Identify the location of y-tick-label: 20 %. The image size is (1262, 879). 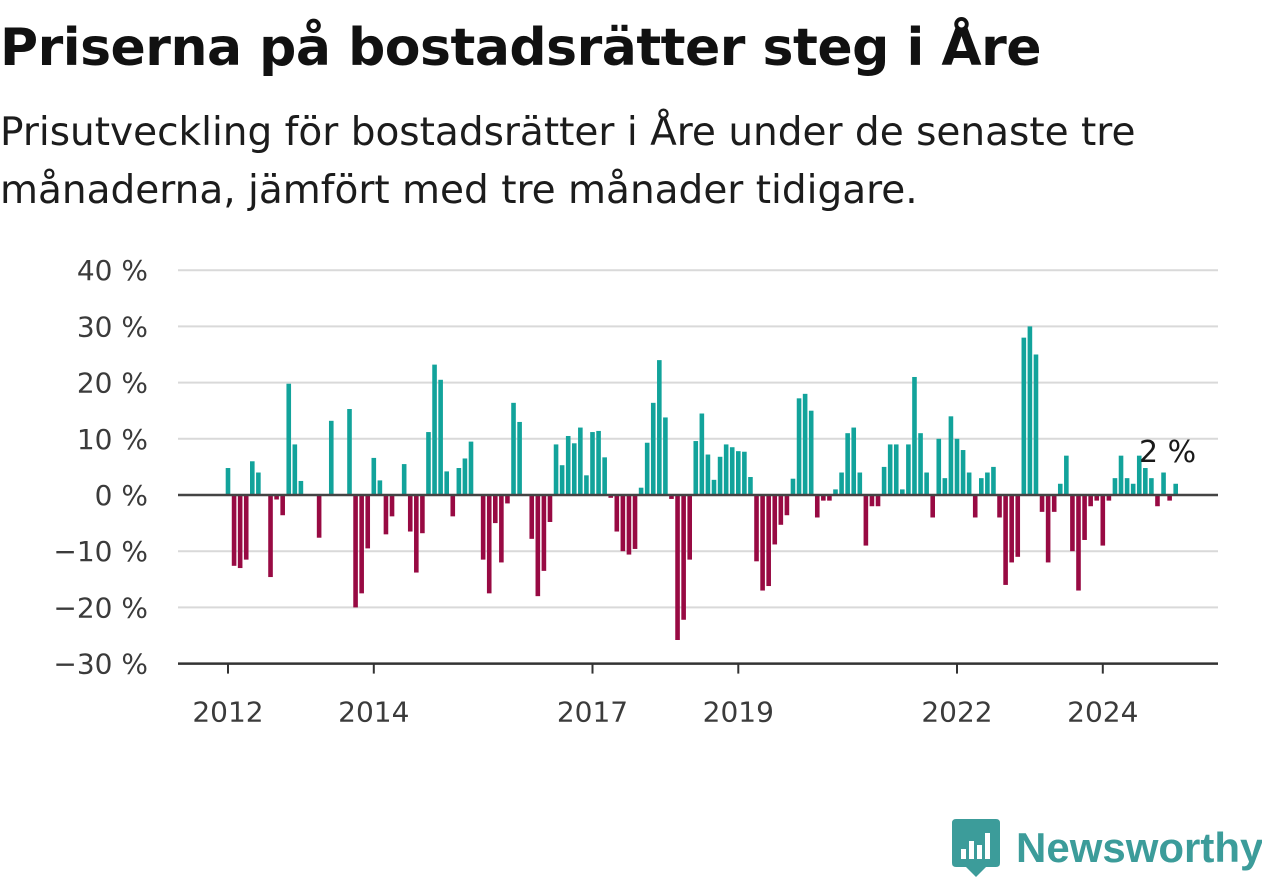
(112, 383).